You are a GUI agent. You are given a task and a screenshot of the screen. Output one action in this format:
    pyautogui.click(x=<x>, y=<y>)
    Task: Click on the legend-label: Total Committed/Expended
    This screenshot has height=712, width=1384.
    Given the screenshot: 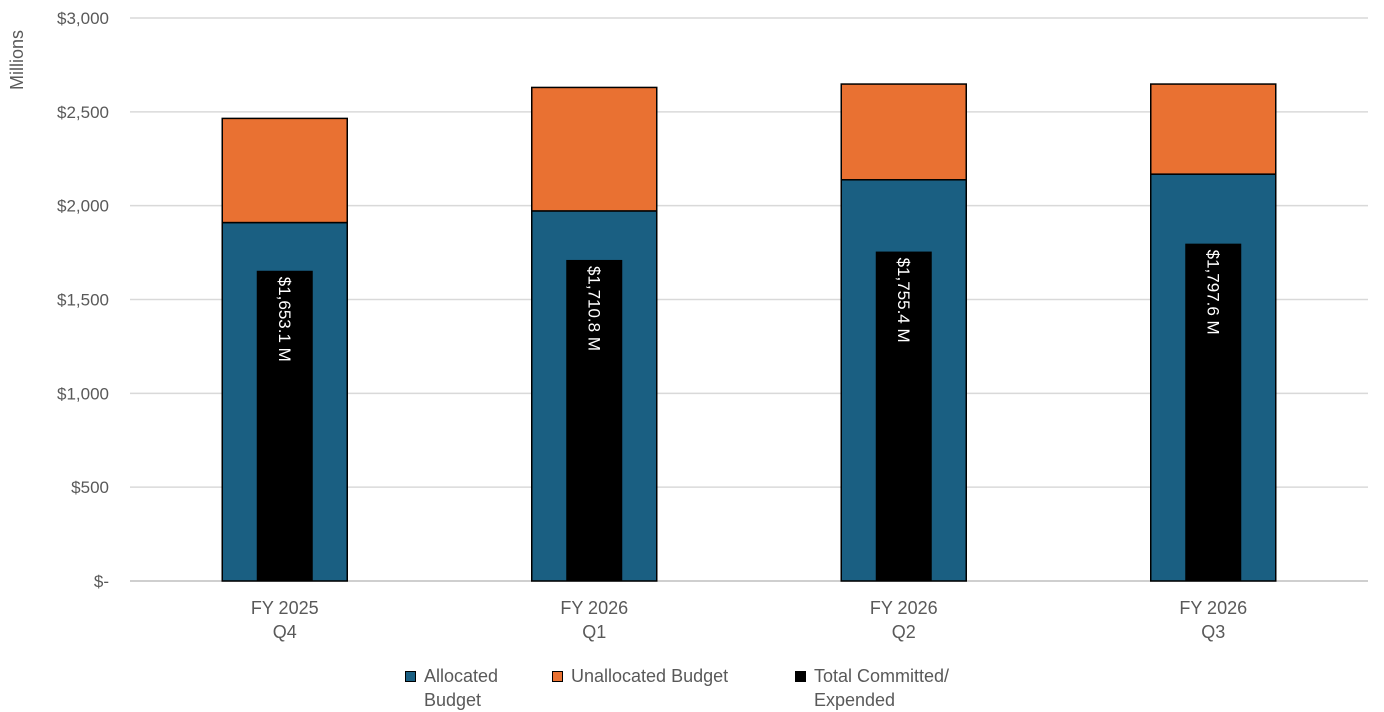 What is the action you would take?
    pyautogui.click(x=882, y=688)
    